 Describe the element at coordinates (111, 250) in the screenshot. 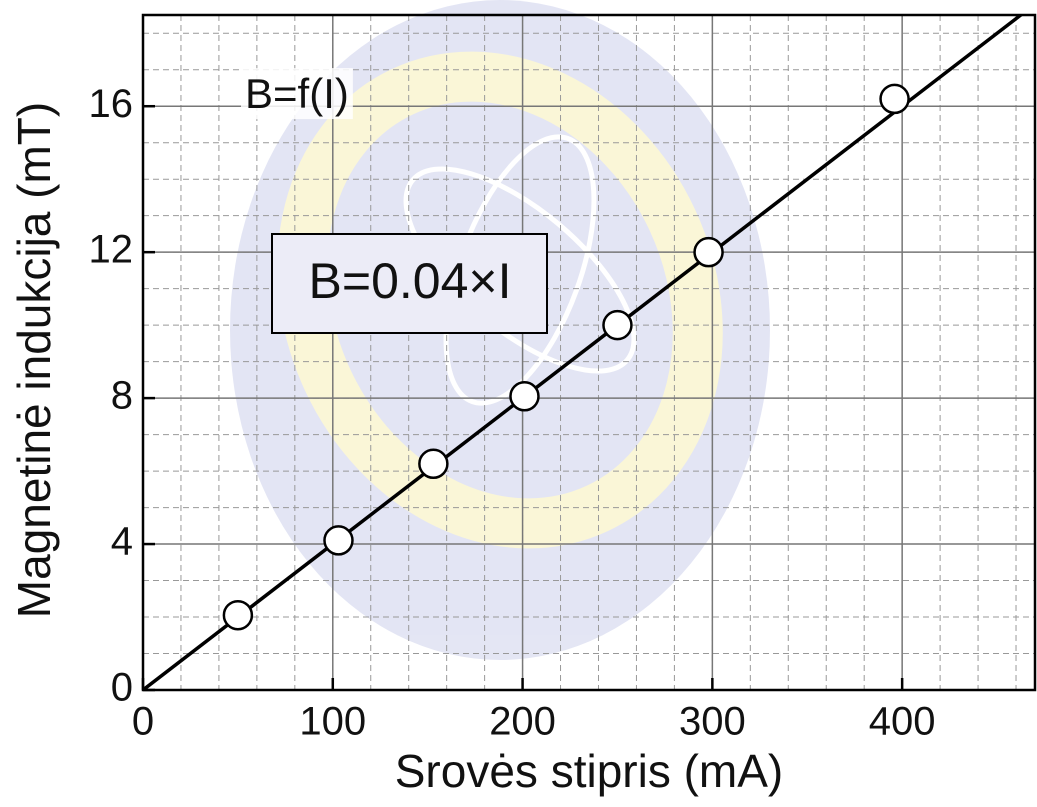

I see `y-tick-label: 12` at that location.